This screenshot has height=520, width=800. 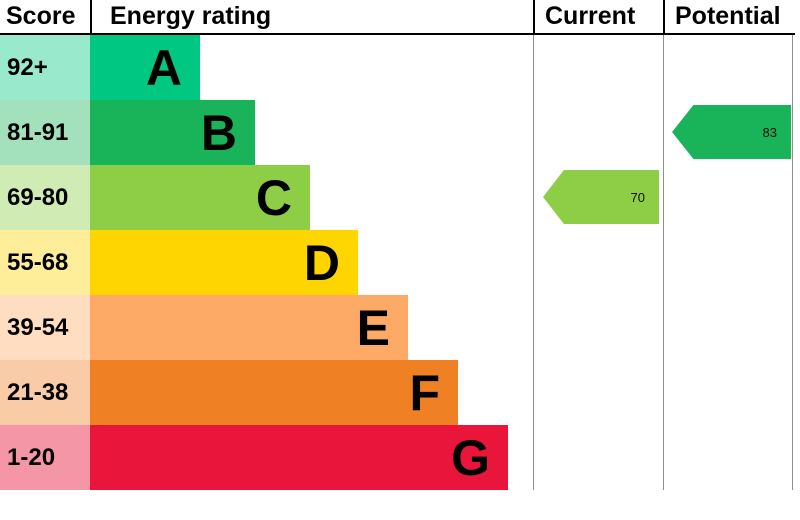 I want to click on score-range-label: 92+, so click(x=45, y=67).